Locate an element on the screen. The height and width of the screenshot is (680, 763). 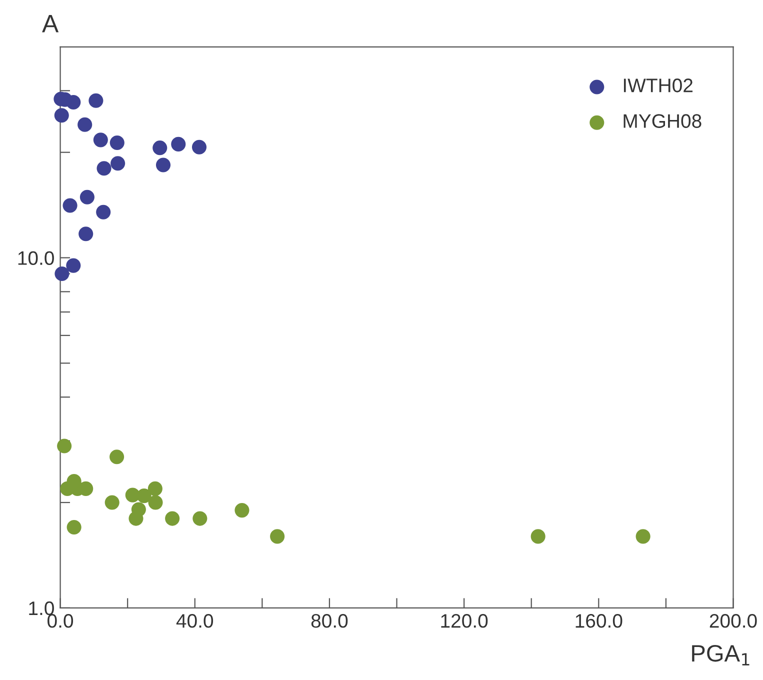
x-tick-label: 120.0 is located at coordinates (464, 621).